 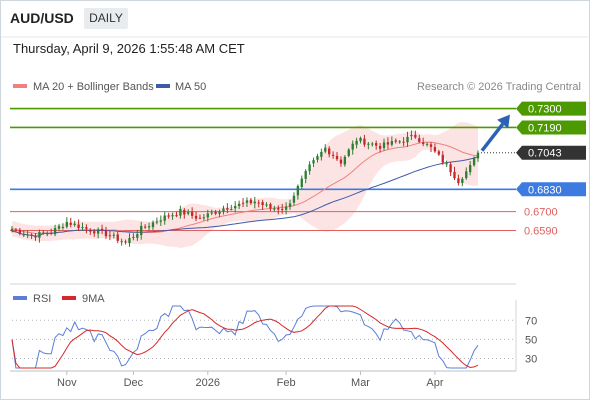 I want to click on x-tick-label: Feb, so click(x=286, y=383).